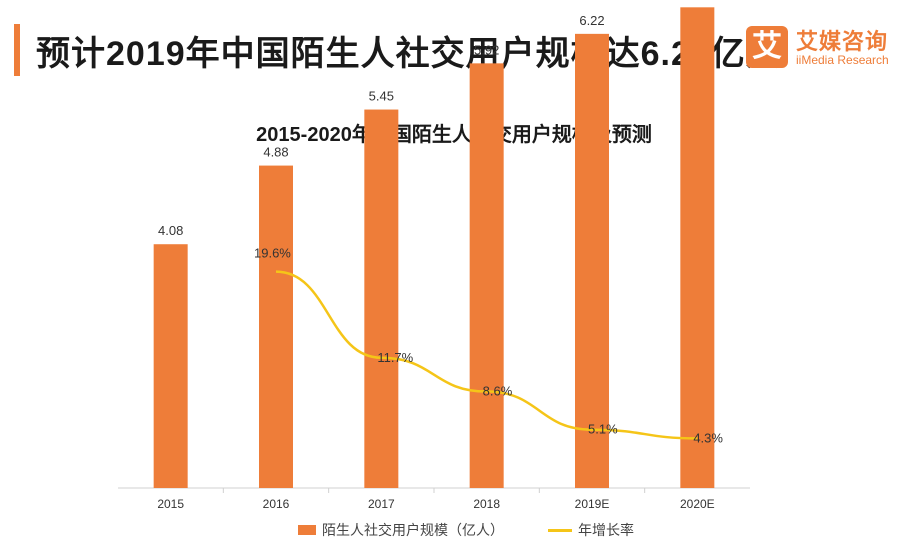 The image size is (908, 553). I want to click on chart-title: 2015-2020年中国陌生人社交用户规模及预测, so click(454, 135).